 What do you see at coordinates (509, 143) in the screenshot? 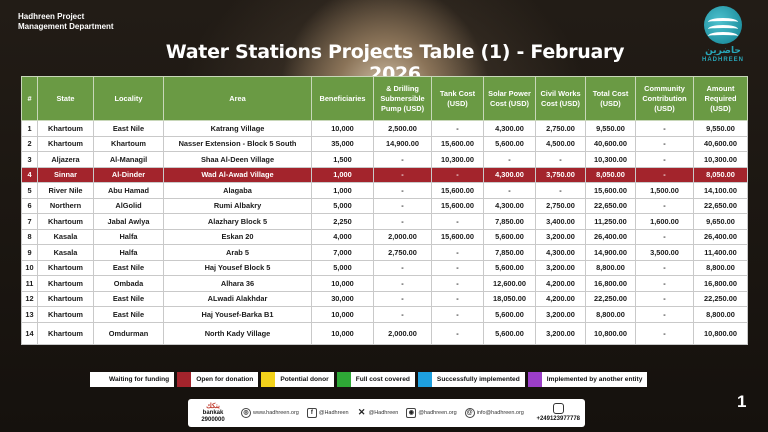
I see `table-cell: 5,600.00` at bounding box center [509, 143].